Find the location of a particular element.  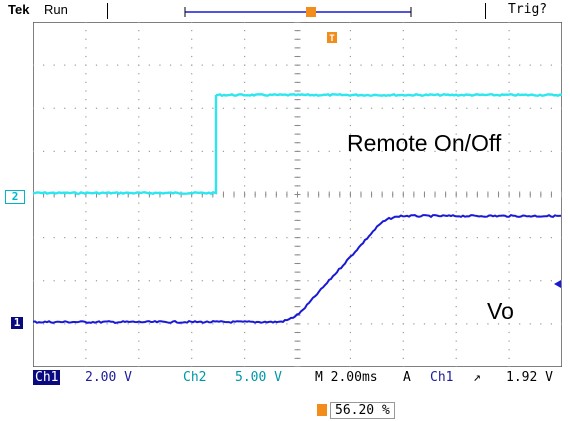

ch2-name: Ch2 is located at coordinates (195, 377).